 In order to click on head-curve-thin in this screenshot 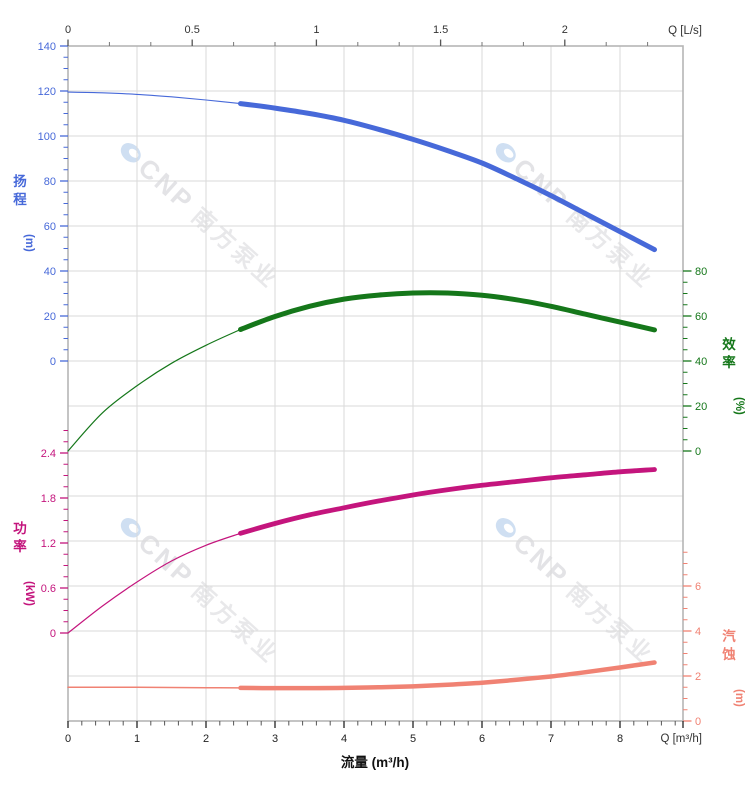, I will do `click(154, 98)`.